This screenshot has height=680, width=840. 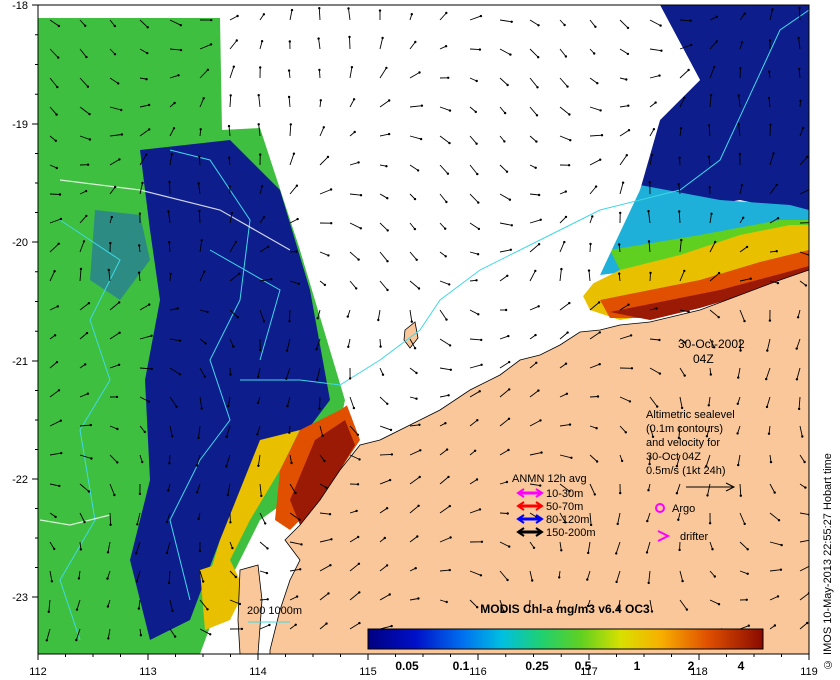 What do you see at coordinates (589, 672) in the screenshot?
I see `x-tick-label: 117` at bounding box center [589, 672].